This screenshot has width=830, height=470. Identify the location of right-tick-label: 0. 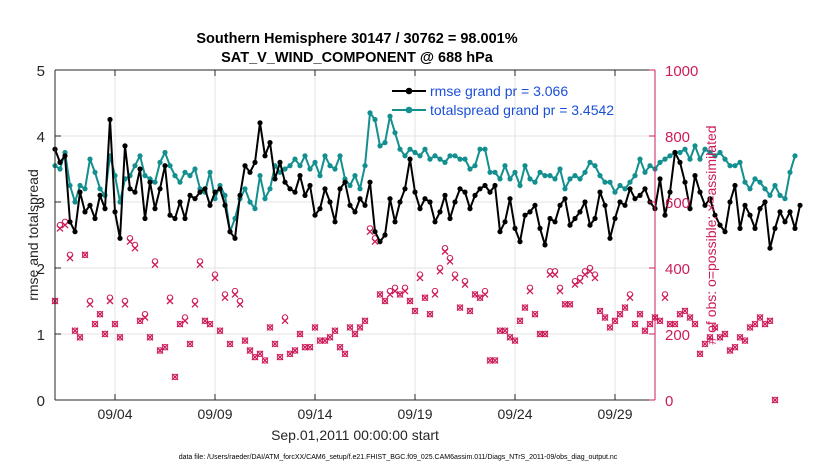
(669, 401).